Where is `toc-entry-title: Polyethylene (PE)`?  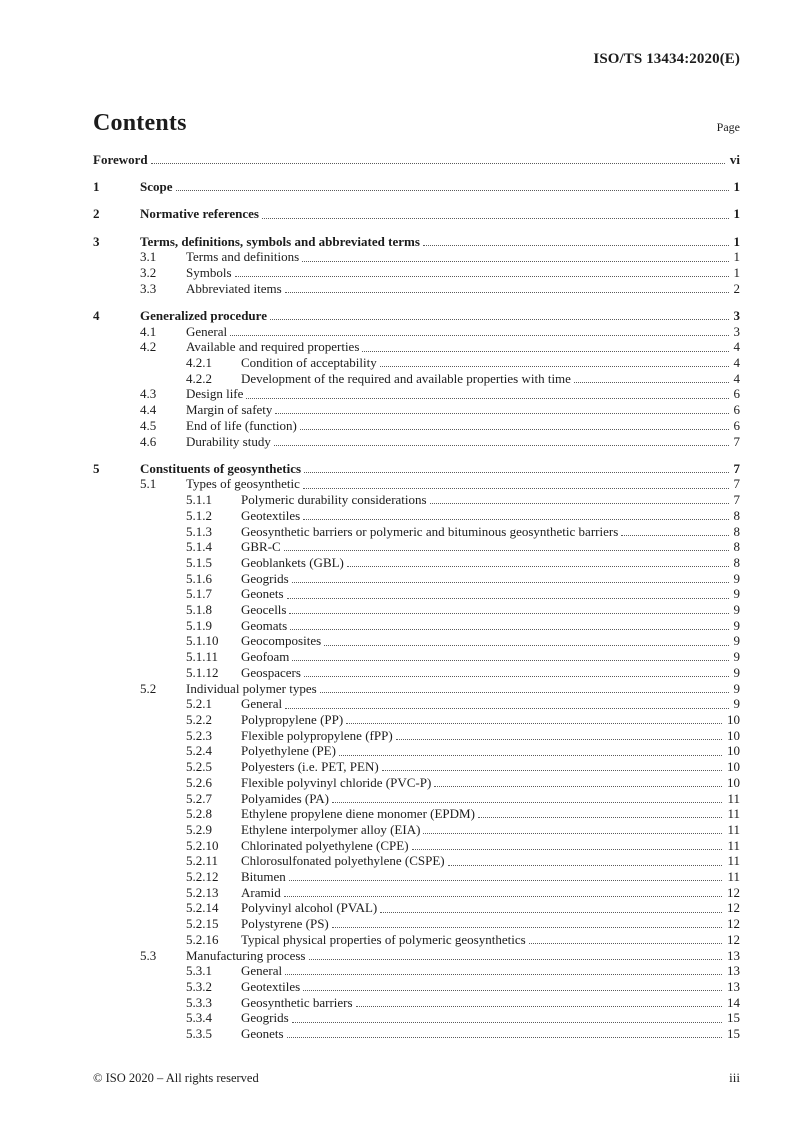 toc-entry-title: Polyethylene (PE) is located at coordinates (288, 751).